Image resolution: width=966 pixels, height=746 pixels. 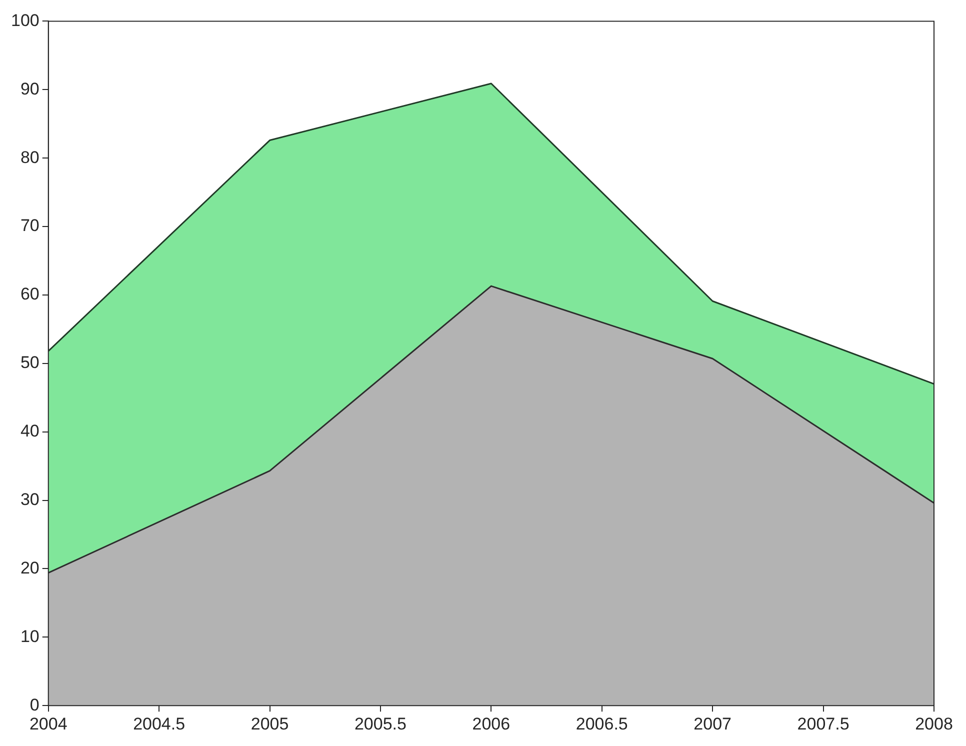 I want to click on y-tick-label: 100, so click(x=25, y=20).